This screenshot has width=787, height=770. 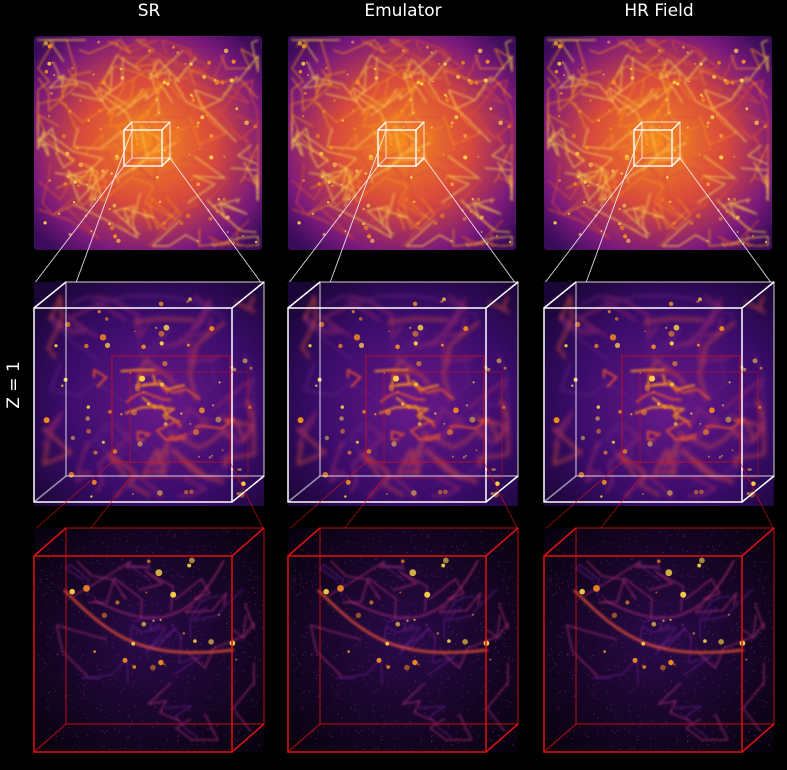 What do you see at coordinates (434, 417) in the screenshot?
I see `second-zoom-region-emulator` at bounding box center [434, 417].